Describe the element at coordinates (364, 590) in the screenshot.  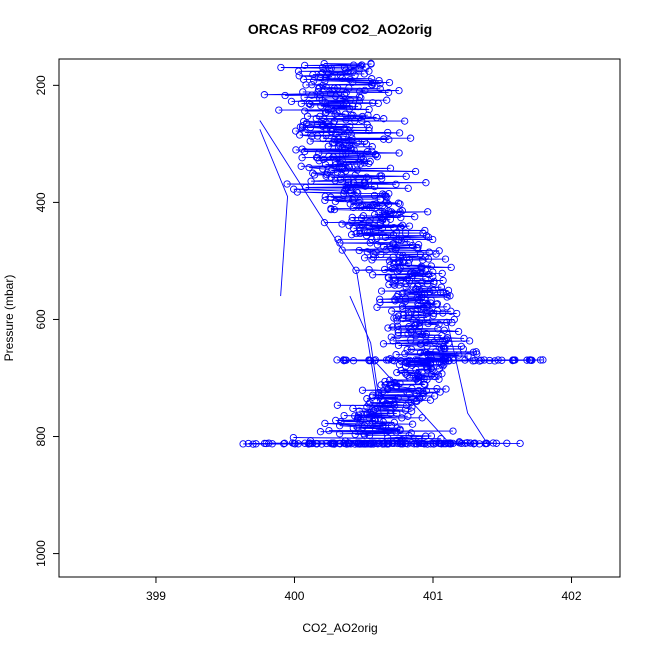
I see `x-axis: 399 400 401 402` at that location.